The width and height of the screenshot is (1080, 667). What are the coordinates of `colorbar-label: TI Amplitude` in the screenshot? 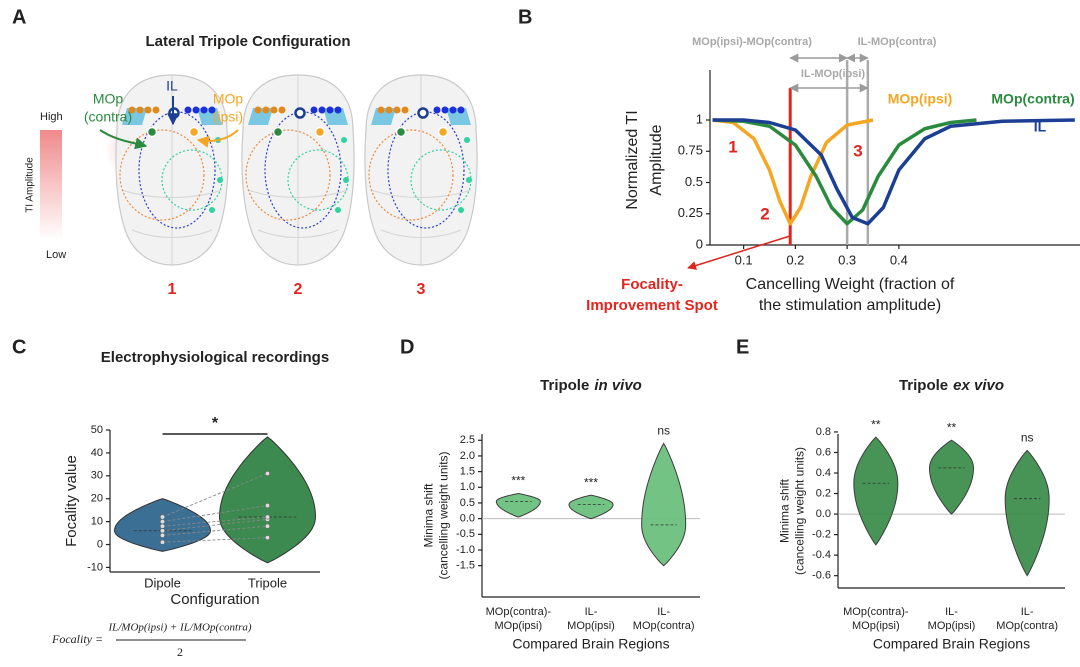 It's located at (30, 185).